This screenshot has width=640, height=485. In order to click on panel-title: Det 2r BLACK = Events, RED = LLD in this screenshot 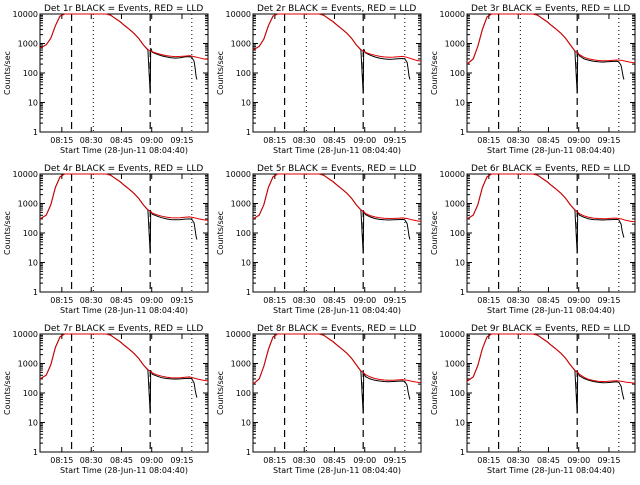, I will do `click(336, 9)`.